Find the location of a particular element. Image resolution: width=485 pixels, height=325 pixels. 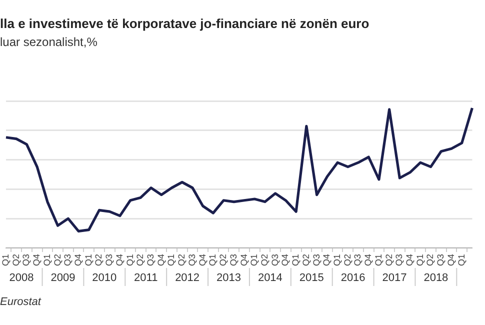

text: 2009 is located at coordinates (63, 278).